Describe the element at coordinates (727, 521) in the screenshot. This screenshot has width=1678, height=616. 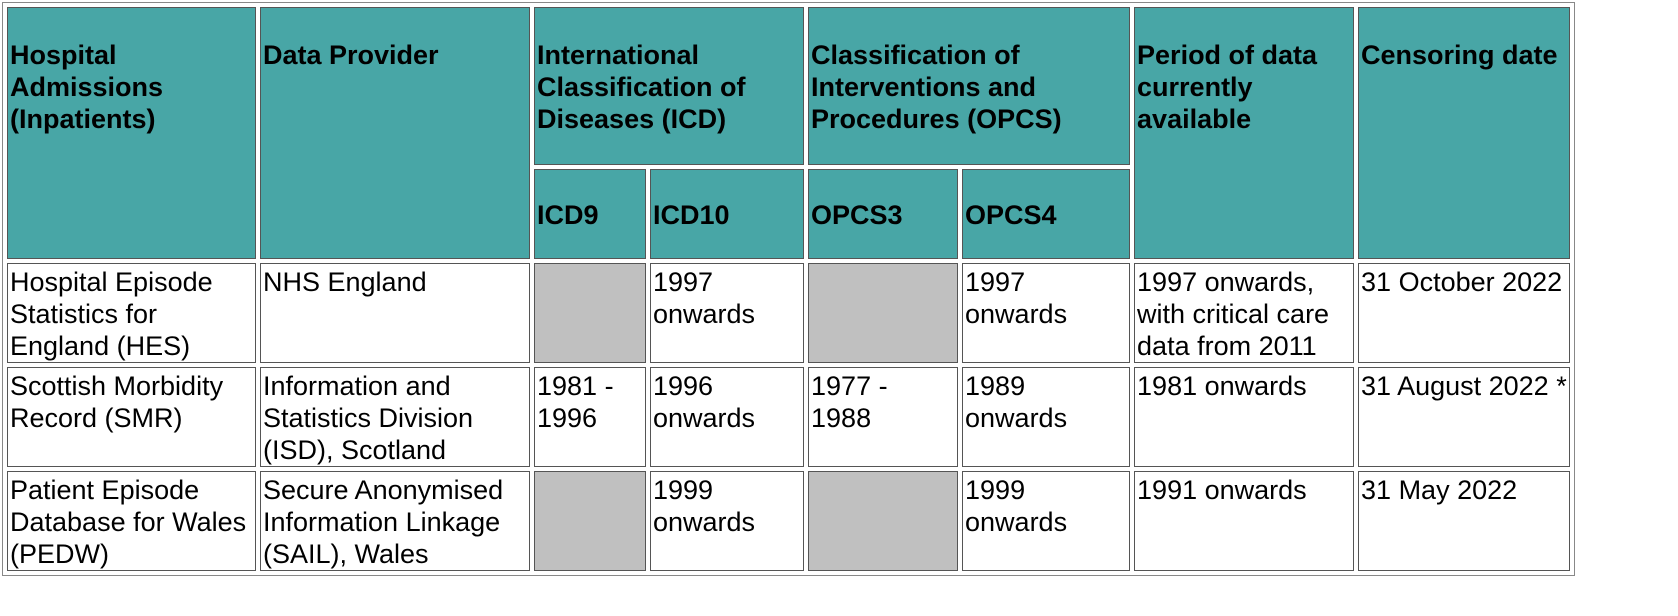
I see `cell-icd10: 1999 onwards` at that location.